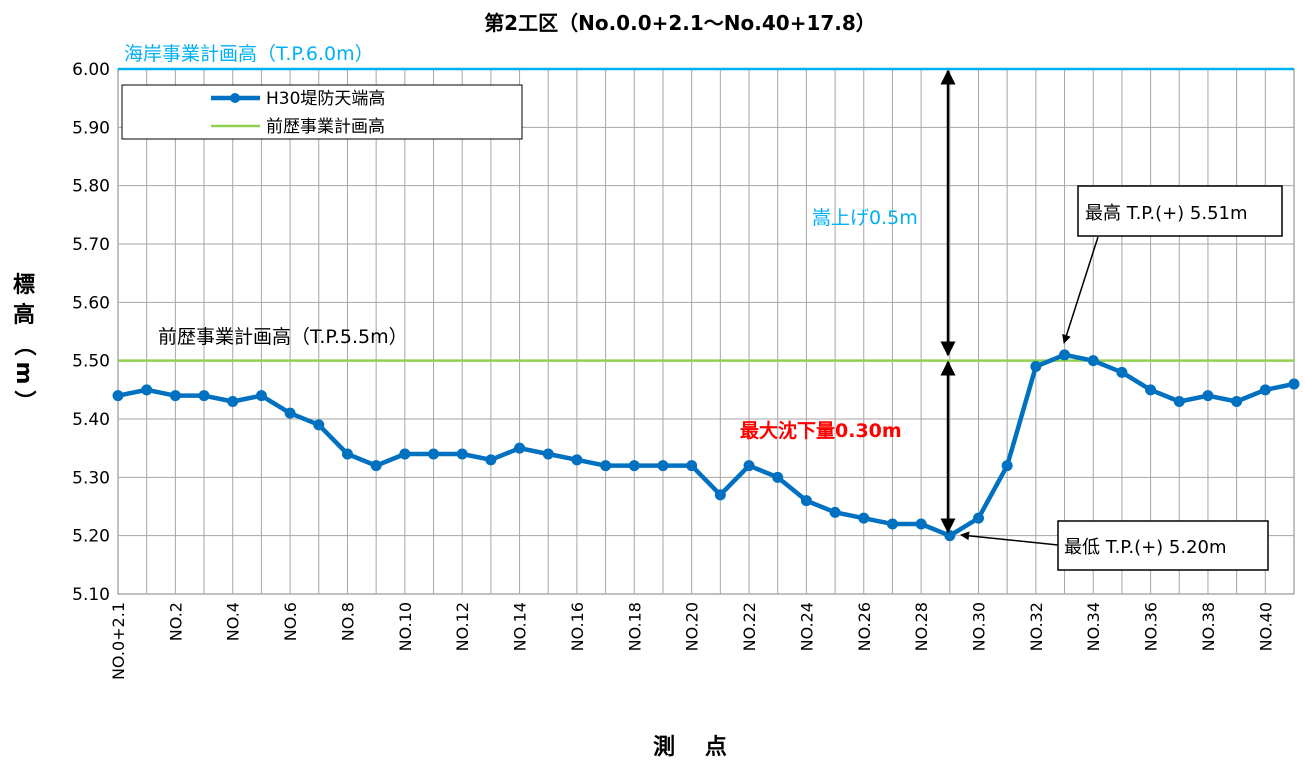 This screenshot has height=761, width=1305. Describe the element at coordinates (249, 54) in the screenshot. I see `coastal-plan-height-label: 海岸事業計画高（T.P.6.0m）` at that location.